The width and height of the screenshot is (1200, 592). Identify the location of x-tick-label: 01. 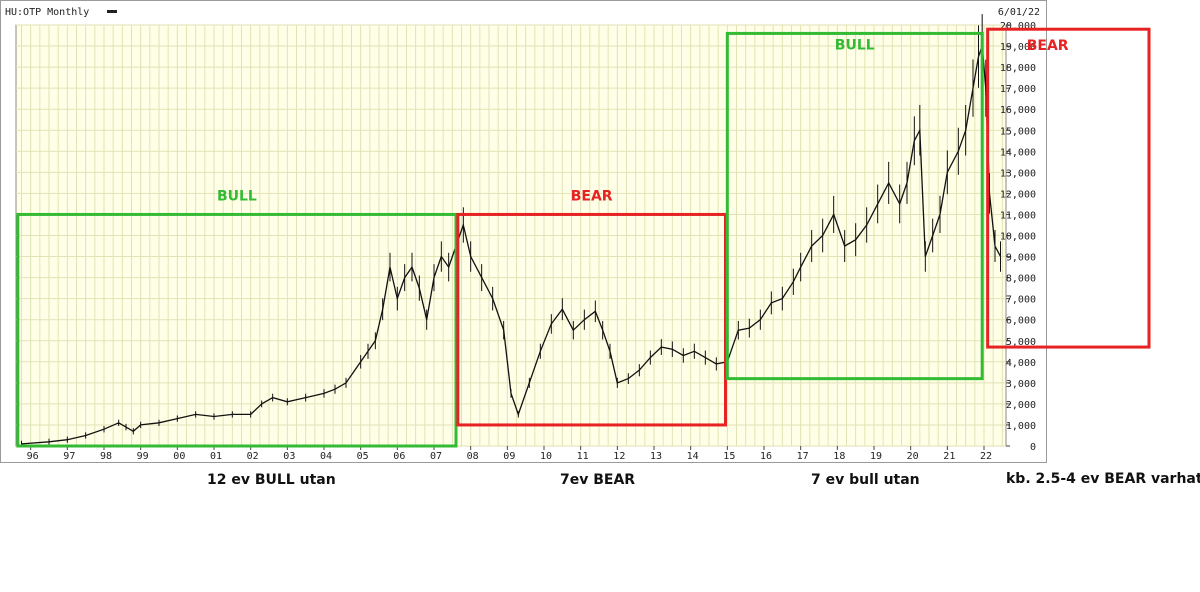
(216, 456).